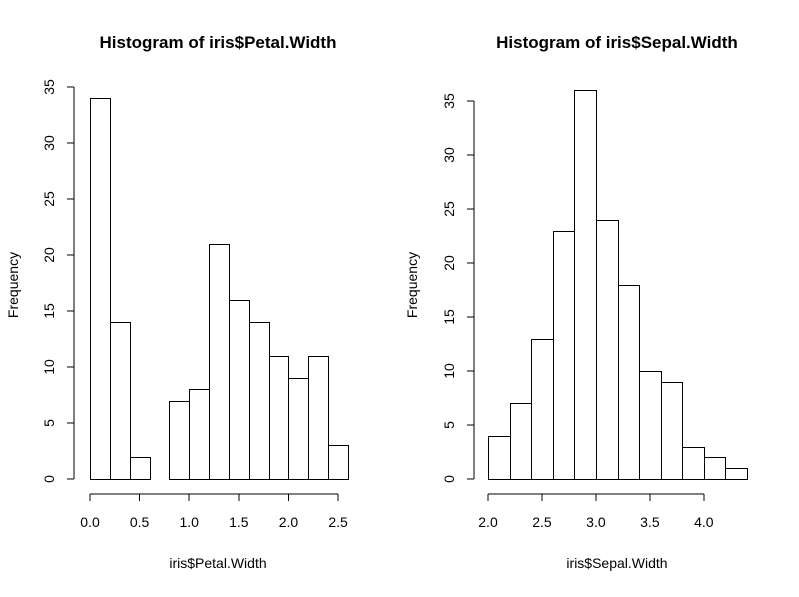 This screenshot has height=597, width=799. Describe the element at coordinates (217, 563) in the screenshot. I see `x-axis-label: iris$Petal.Width` at that location.